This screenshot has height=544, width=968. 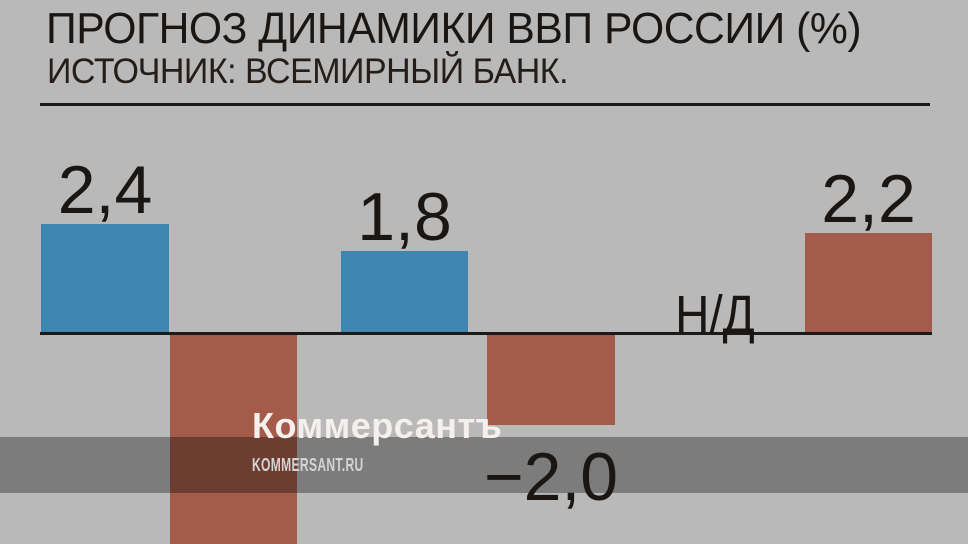 What do you see at coordinates (233, 439) in the screenshot?
I see `bar-1-clipped` at bounding box center [233, 439].